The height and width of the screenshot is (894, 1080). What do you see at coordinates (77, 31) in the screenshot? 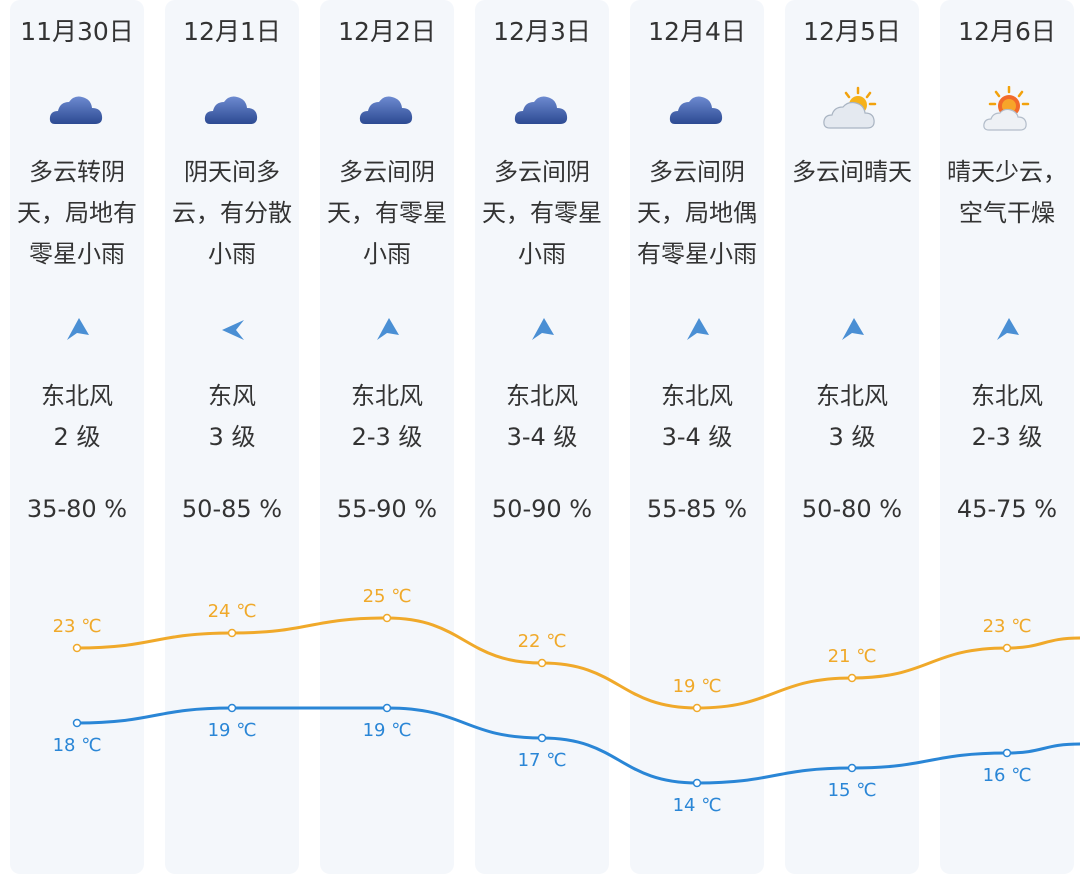
I see `day-date: 11月30日` at bounding box center [77, 31].